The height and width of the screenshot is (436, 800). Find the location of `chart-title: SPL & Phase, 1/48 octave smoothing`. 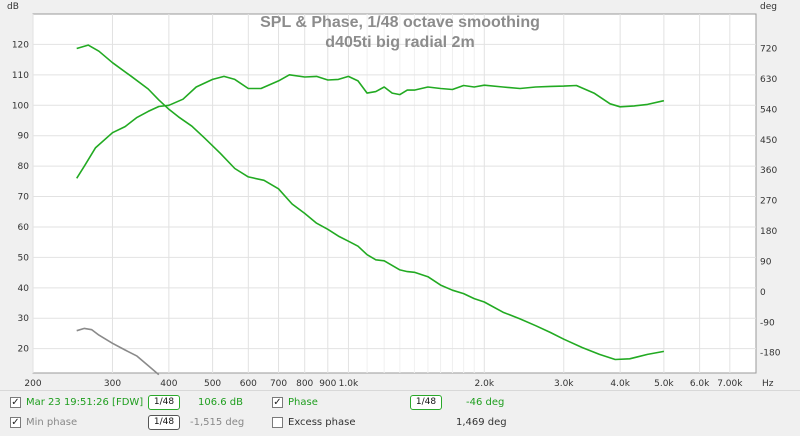

chart-title: SPL & Phase, 1/48 octave smoothing is located at coordinates (400, 22).